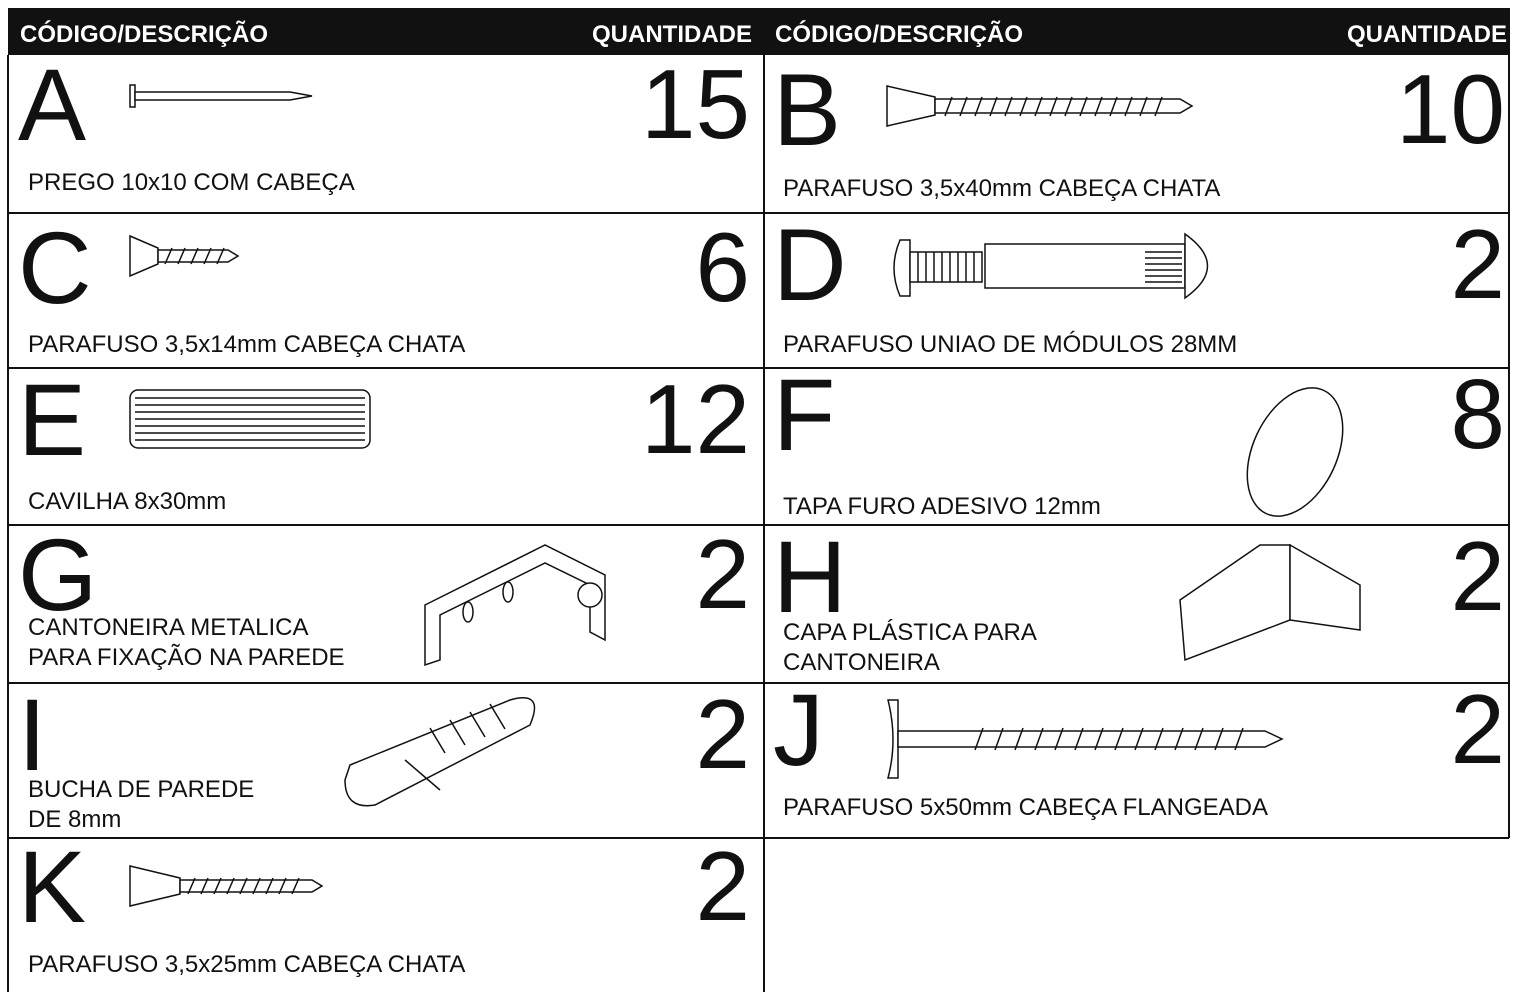 The height and width of the screenshot is (992, 1515). I want to click on icon-cover-cap, so click(1295, 452).